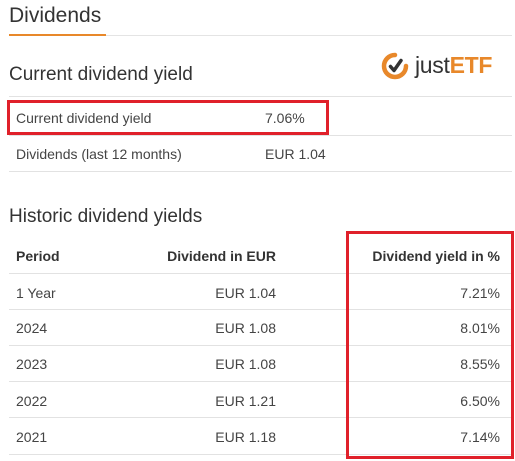 The height and width of the screenshot is (461, 515). What do you see at coordinates (57, 35) in the screenshot?
I see `section-title-underline` at bounding box center [57, 35].